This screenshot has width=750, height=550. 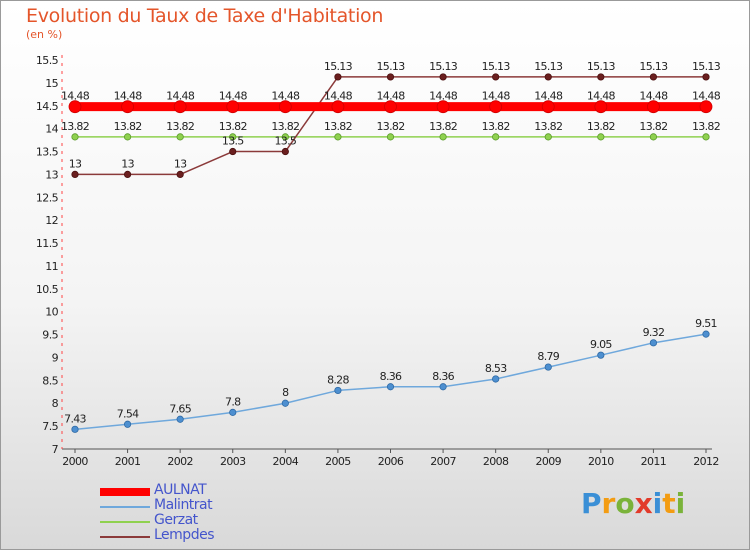 I want to click on x-tick-label: 2009, so click(x=548, y=461).